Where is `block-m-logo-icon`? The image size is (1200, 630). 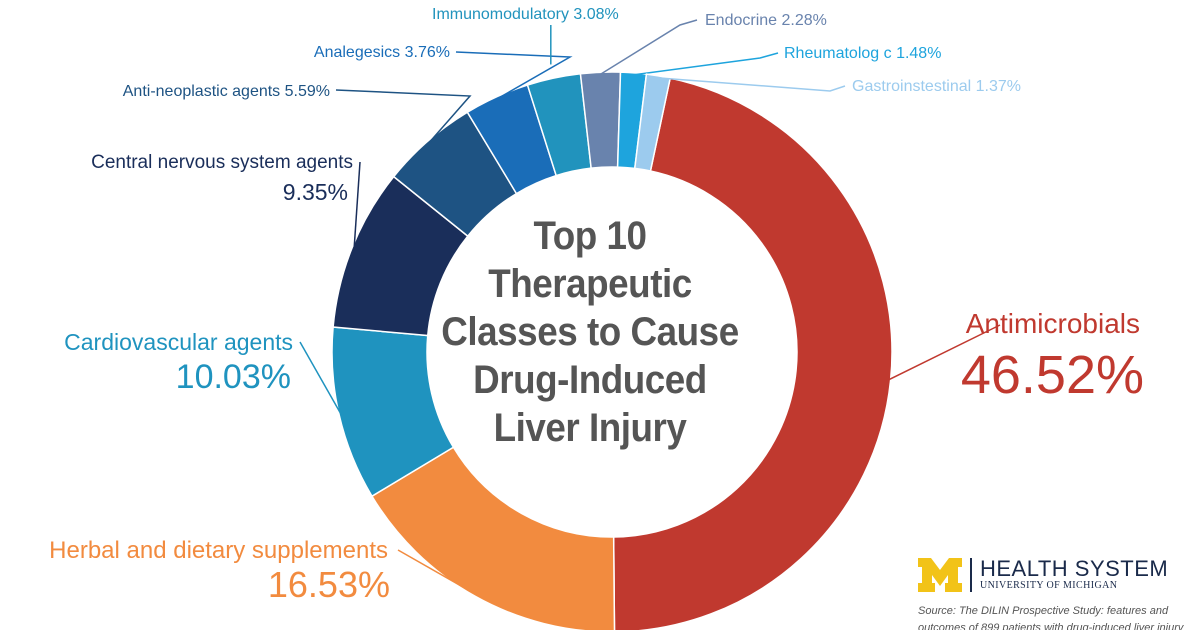
block-m-logo-icon is located at coordinates (940, 575).